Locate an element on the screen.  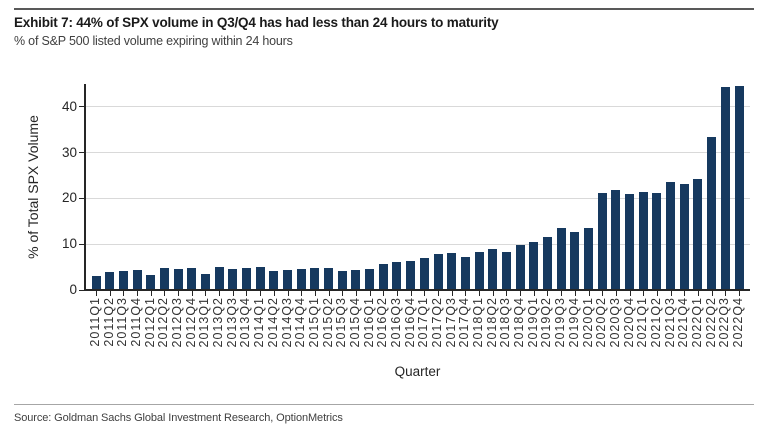
x-tick-label: 2017Q2 is located at coordinates (437, 322).